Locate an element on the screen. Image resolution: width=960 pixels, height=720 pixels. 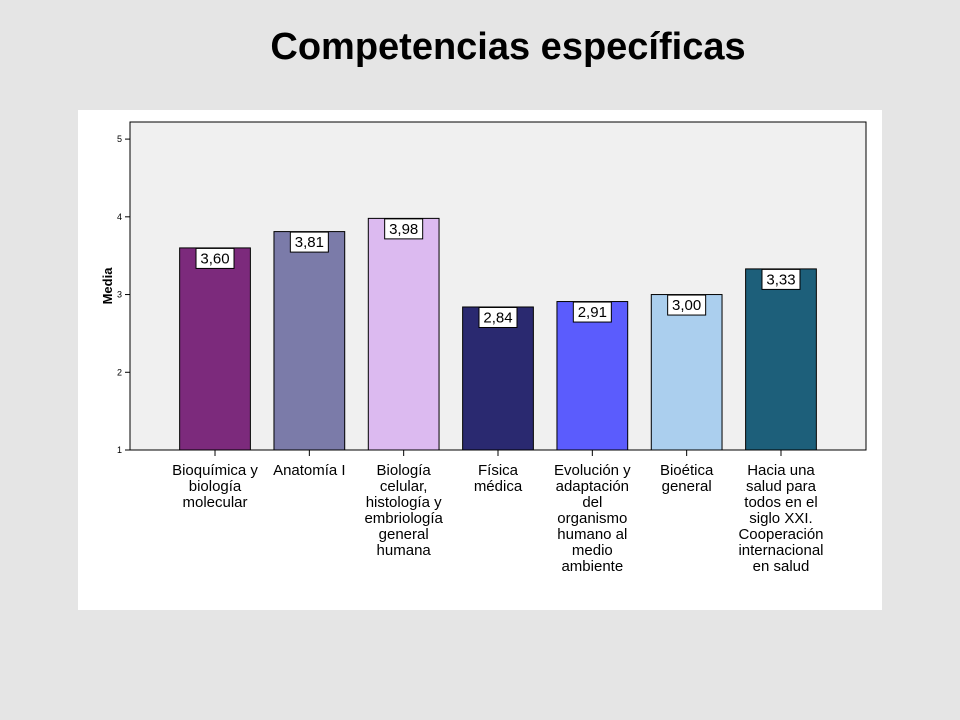
x-tick-label-line: Bioética is located at coordinates (687, 470).